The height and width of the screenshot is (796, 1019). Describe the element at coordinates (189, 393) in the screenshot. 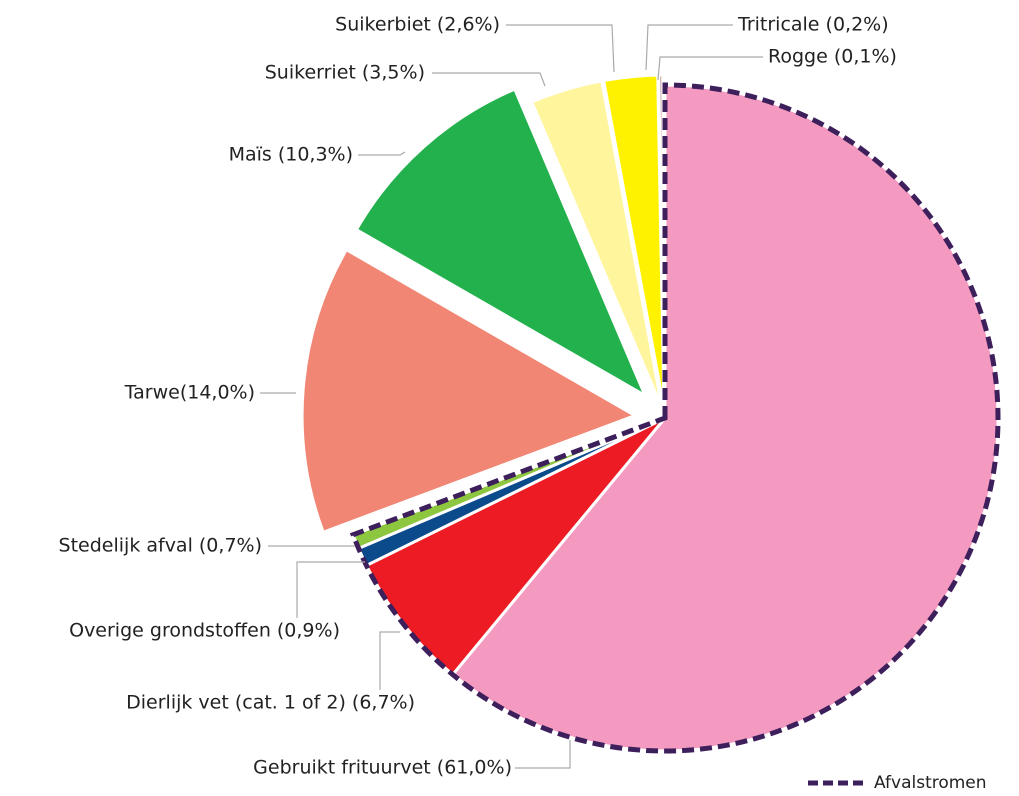

I see `slice-label: Tarwe(14,0%)` at that location.